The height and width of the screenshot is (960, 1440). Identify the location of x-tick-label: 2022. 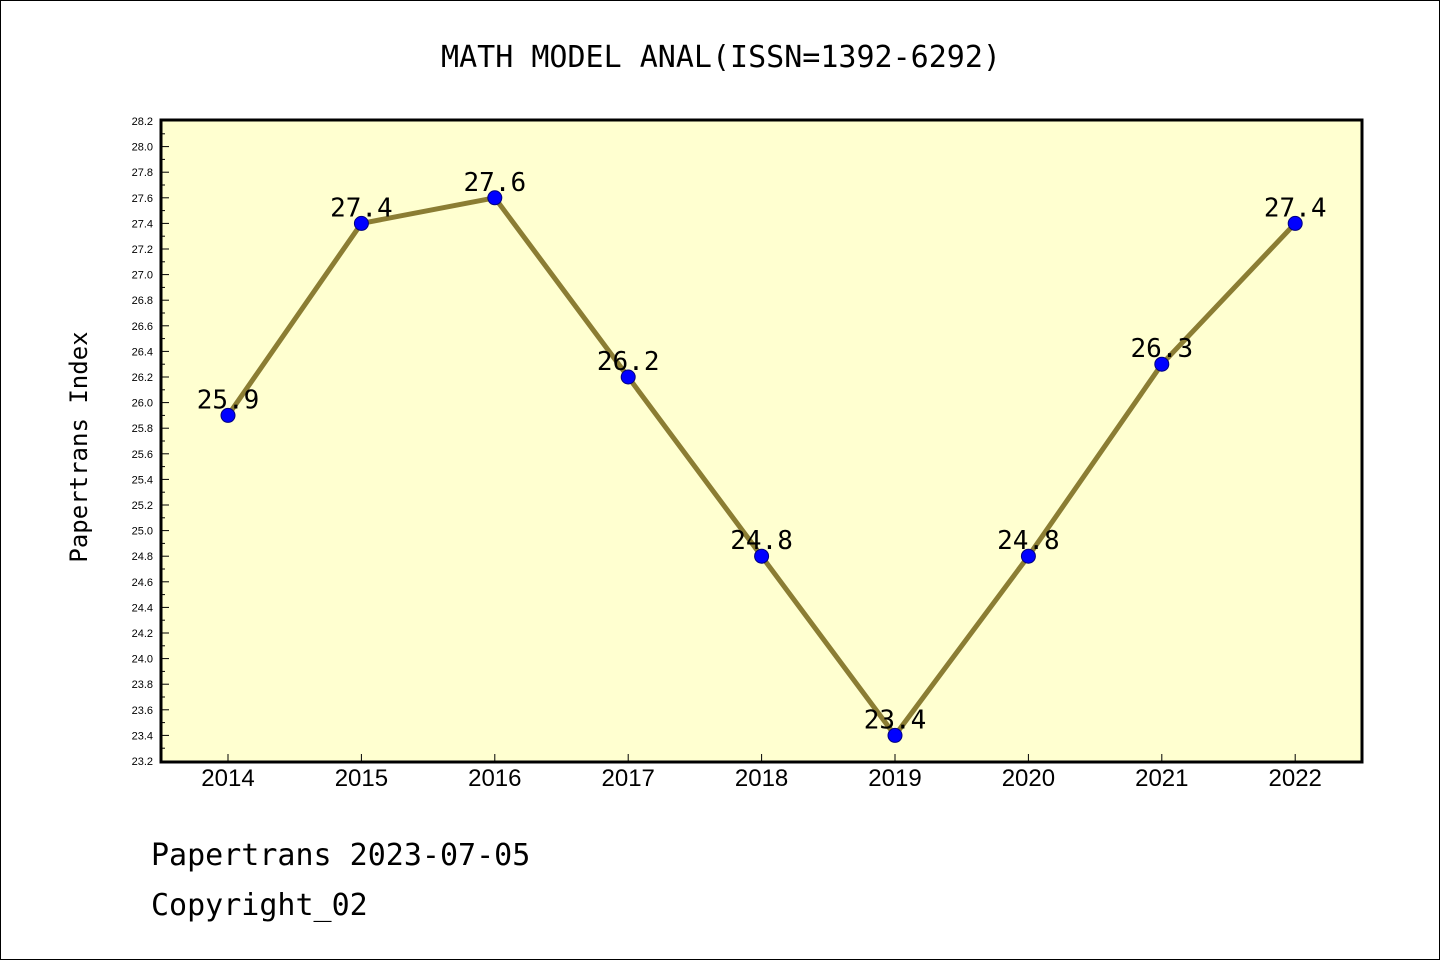
(1295, 778).